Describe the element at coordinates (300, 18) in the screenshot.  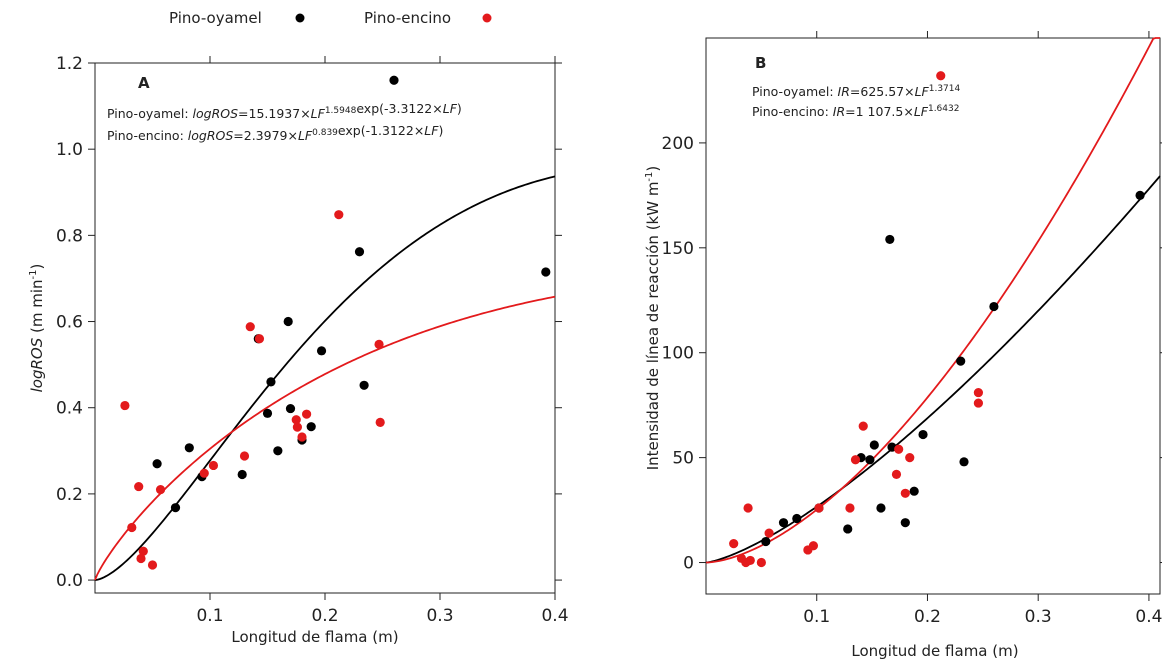
I see `legend-marker-pino-oyamel` at that location.